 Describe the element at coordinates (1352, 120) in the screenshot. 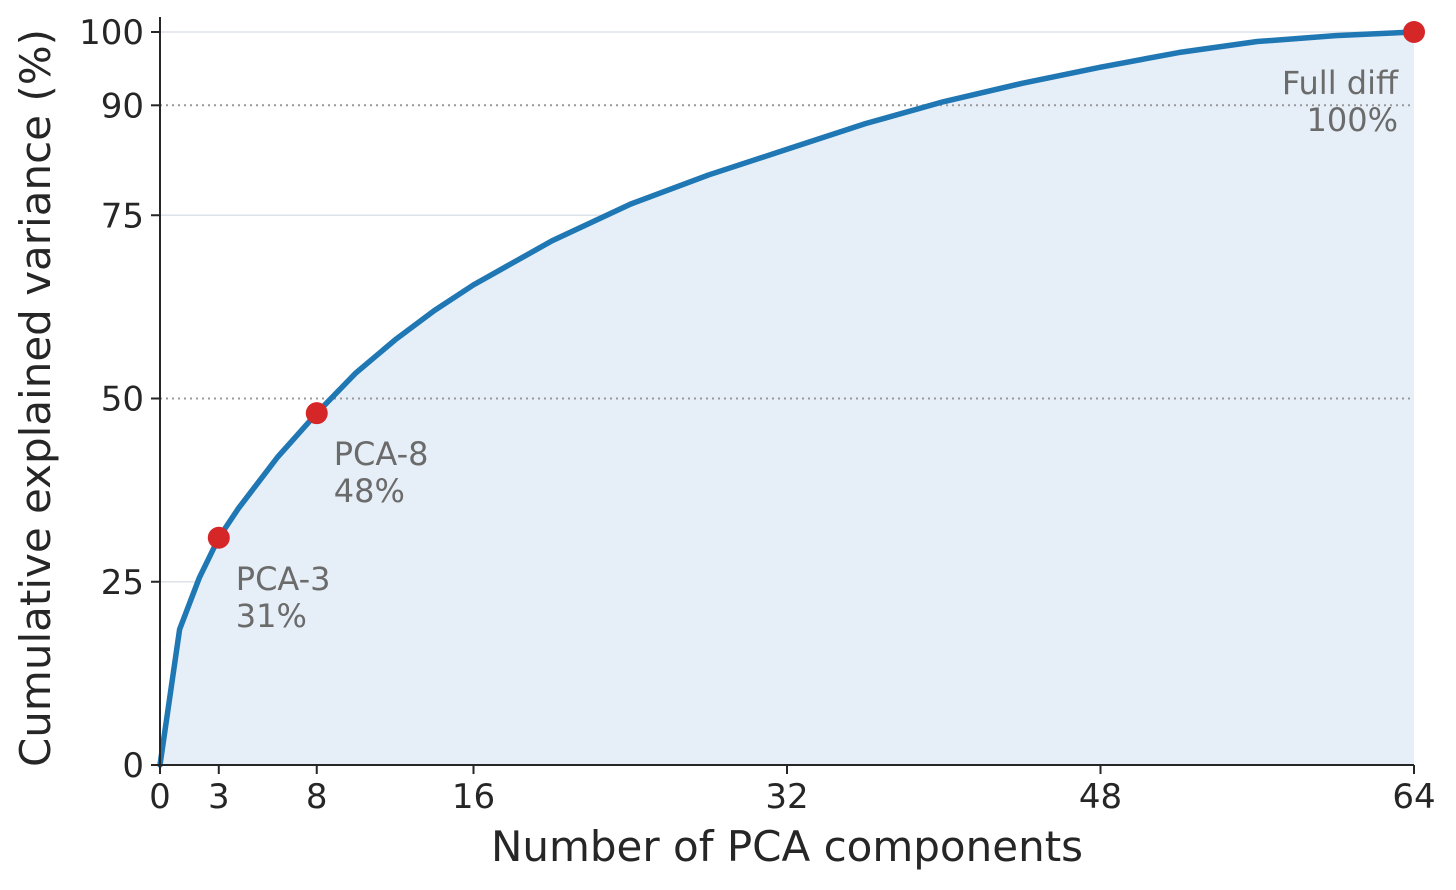

I see `highlight-value-3: 100%` at that location.